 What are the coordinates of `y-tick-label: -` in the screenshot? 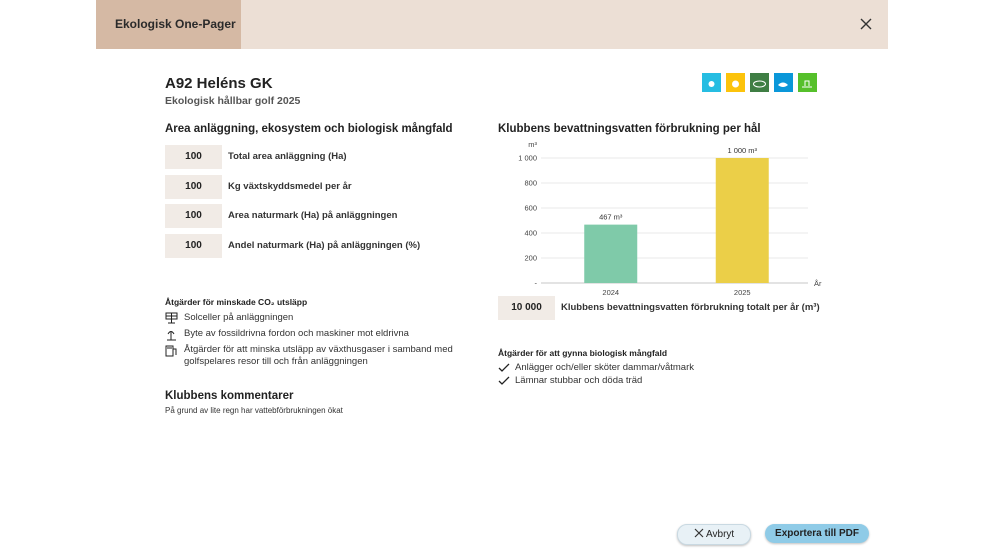 It's located at (536, 283).